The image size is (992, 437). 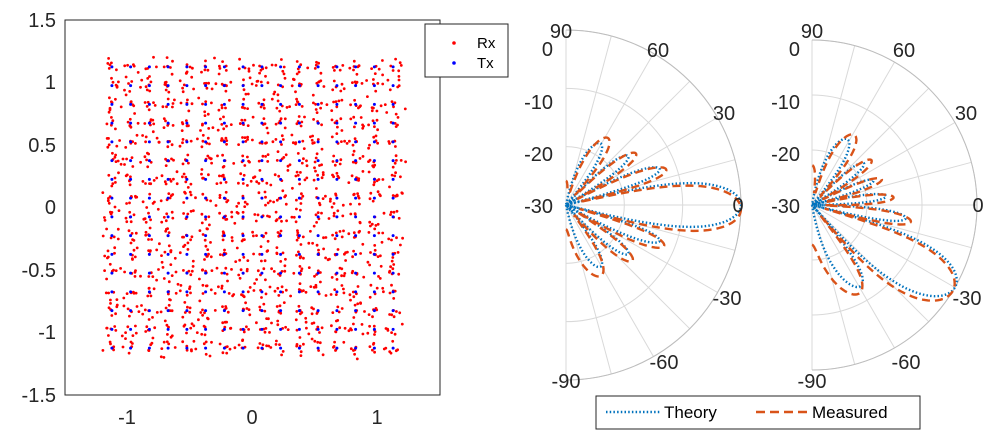 I want to click on scatter-legend: Rx Tx, so click(x=466, y=50).